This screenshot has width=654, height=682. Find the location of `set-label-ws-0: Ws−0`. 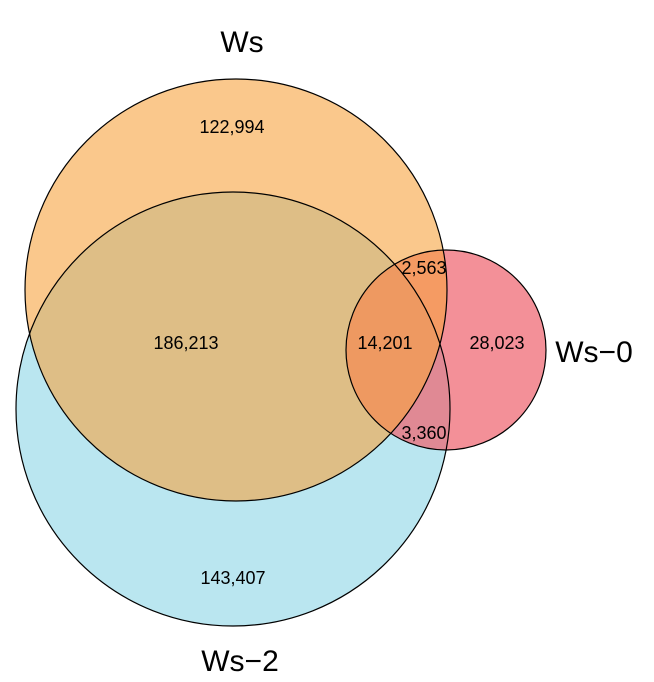

set-label-ws-0: Ws−0 is located at coordinates (594, 352).